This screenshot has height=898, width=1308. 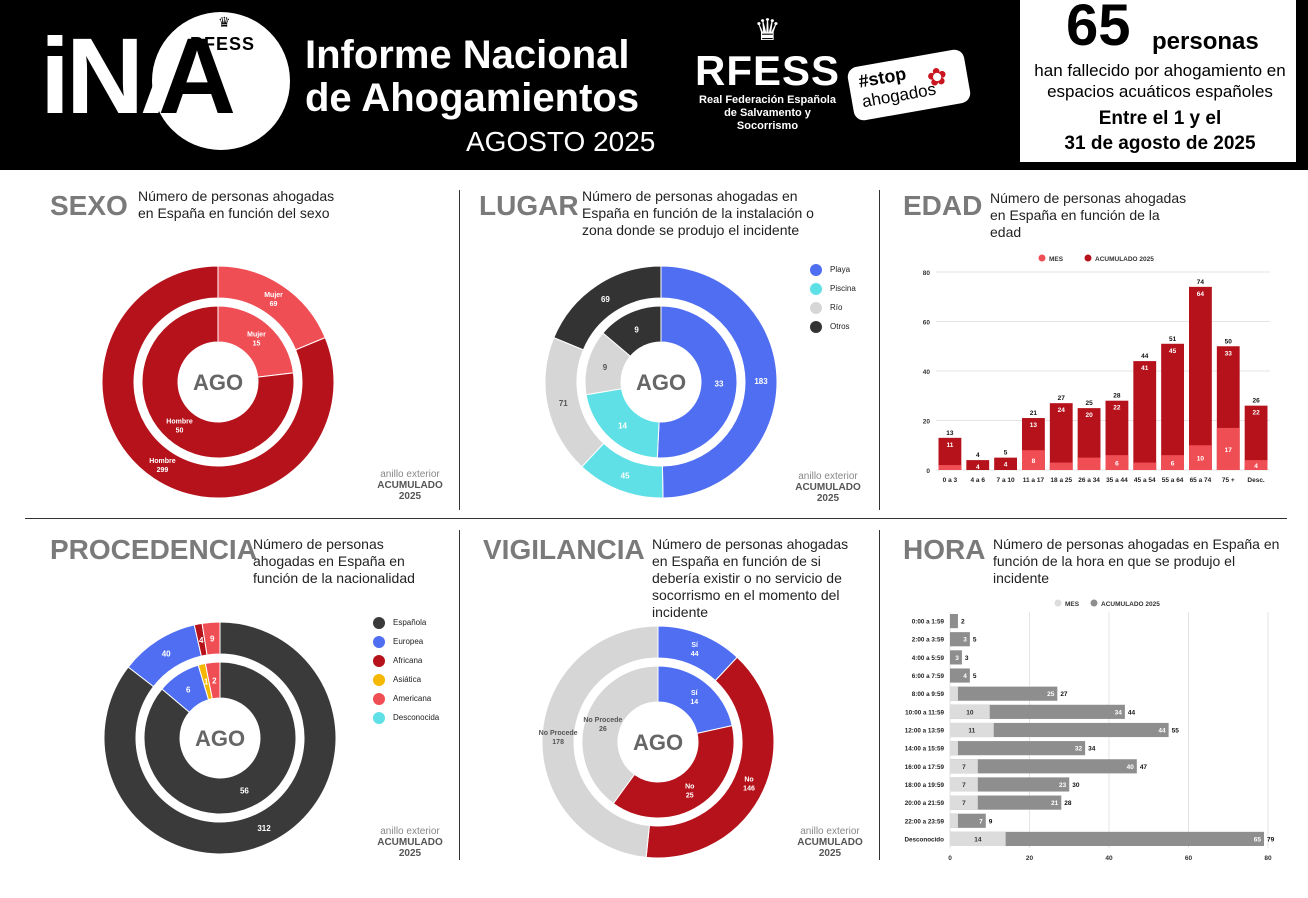 What do you see at coordinates (1201, 294) in the screenshot?
I see `bar-inner-label: 64` at bounding box center [1201, 294].